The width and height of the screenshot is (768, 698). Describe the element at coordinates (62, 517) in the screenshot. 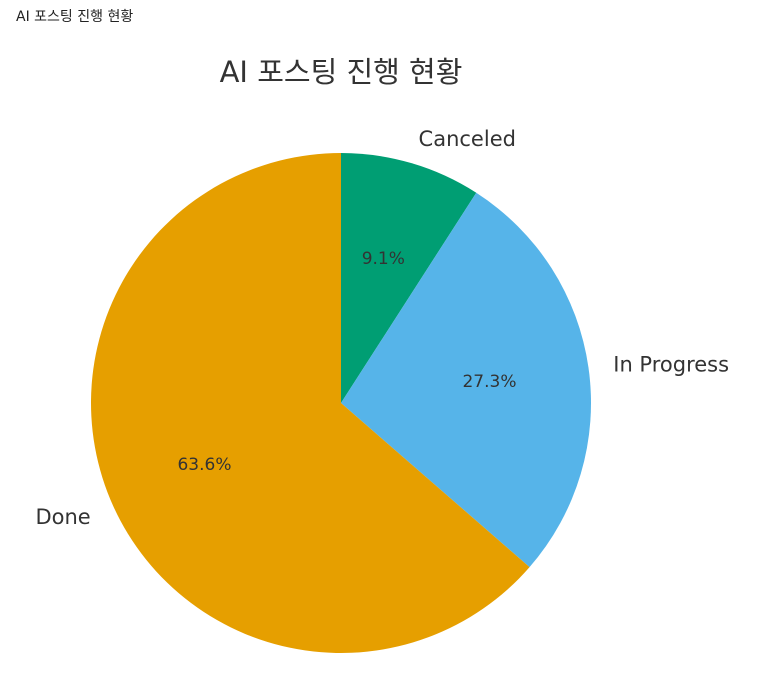

I see `pie-category-label-done: Done` at that location.